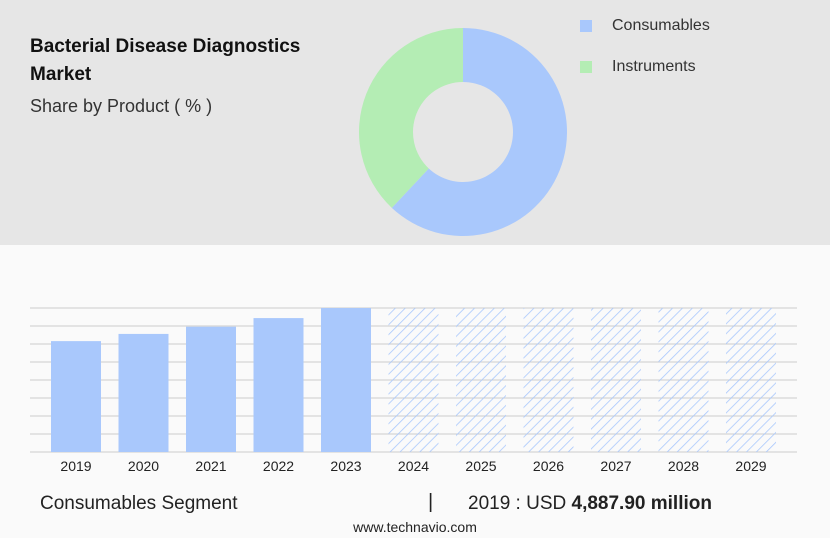 Image resolution: width=830 pixels, height=538 pixels. What do you see at coordinates (481, 380) in the screenshot?
I see `bar-2025` at bounding box center [481, 380].